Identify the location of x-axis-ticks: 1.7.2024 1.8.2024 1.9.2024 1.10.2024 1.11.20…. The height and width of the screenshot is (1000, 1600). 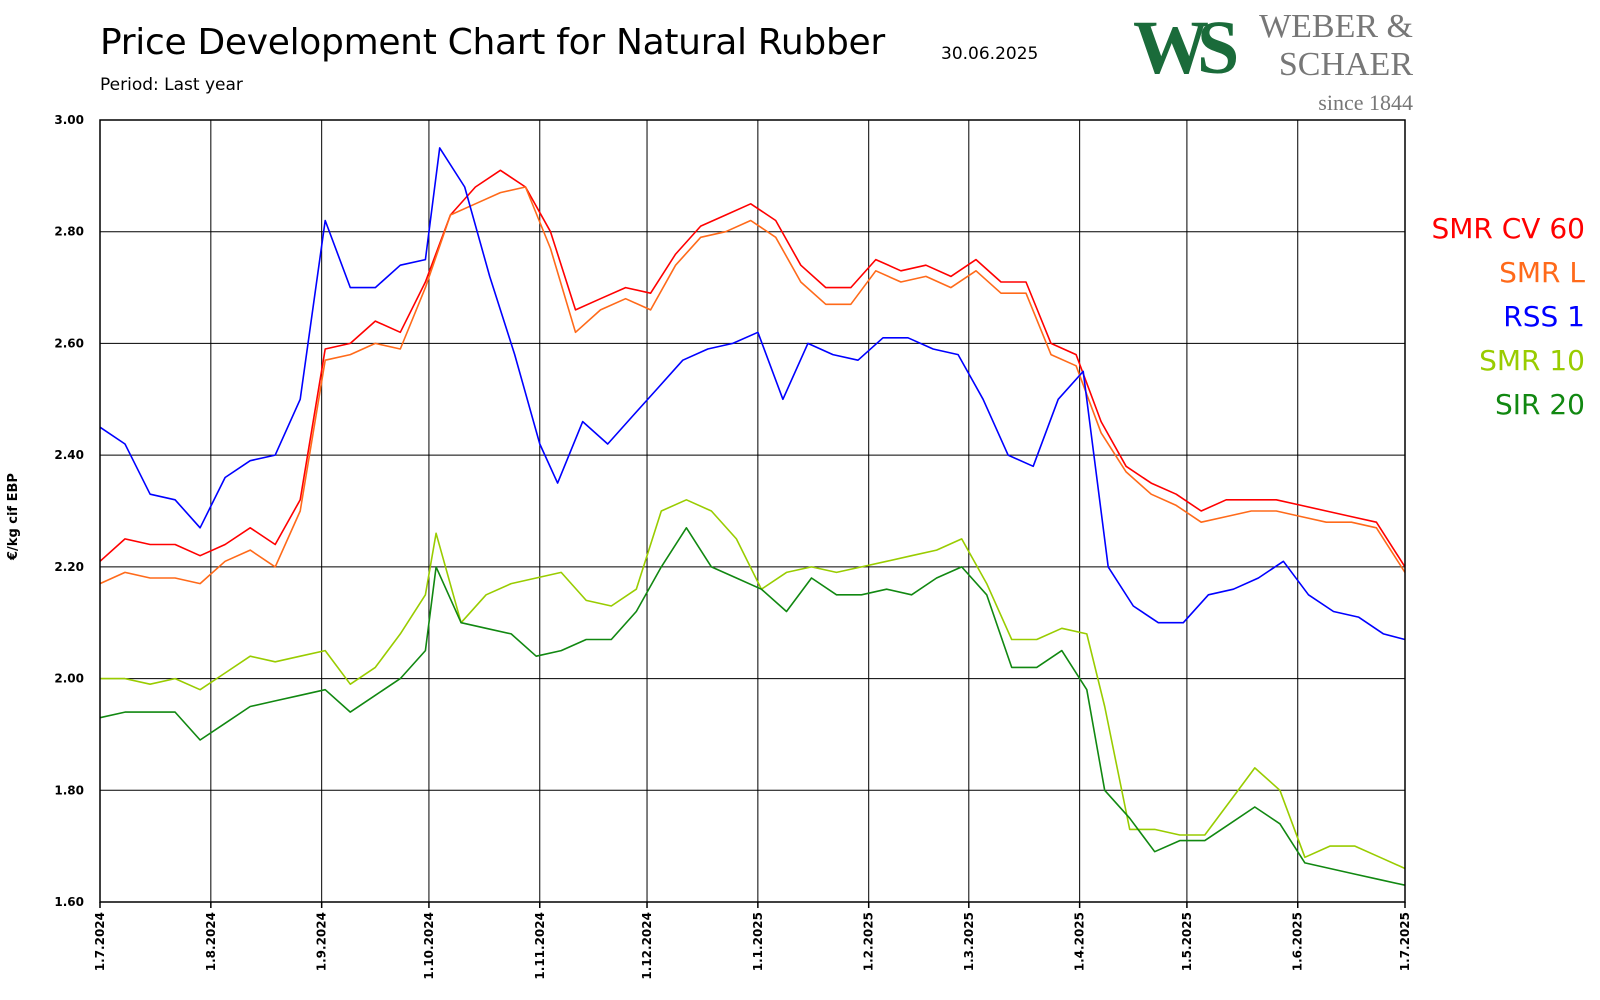
(752, 941).